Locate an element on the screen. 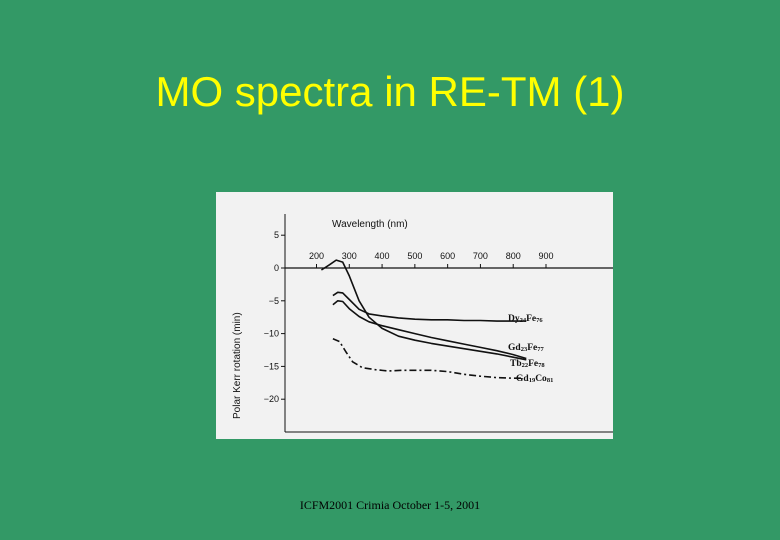 This screenshot has height=540, width=780. chart-series-labels: Dy24Fe76 Gd23Fe77 Tb22Fe78 Gd19Co81 is located at coordinates (530, 349).